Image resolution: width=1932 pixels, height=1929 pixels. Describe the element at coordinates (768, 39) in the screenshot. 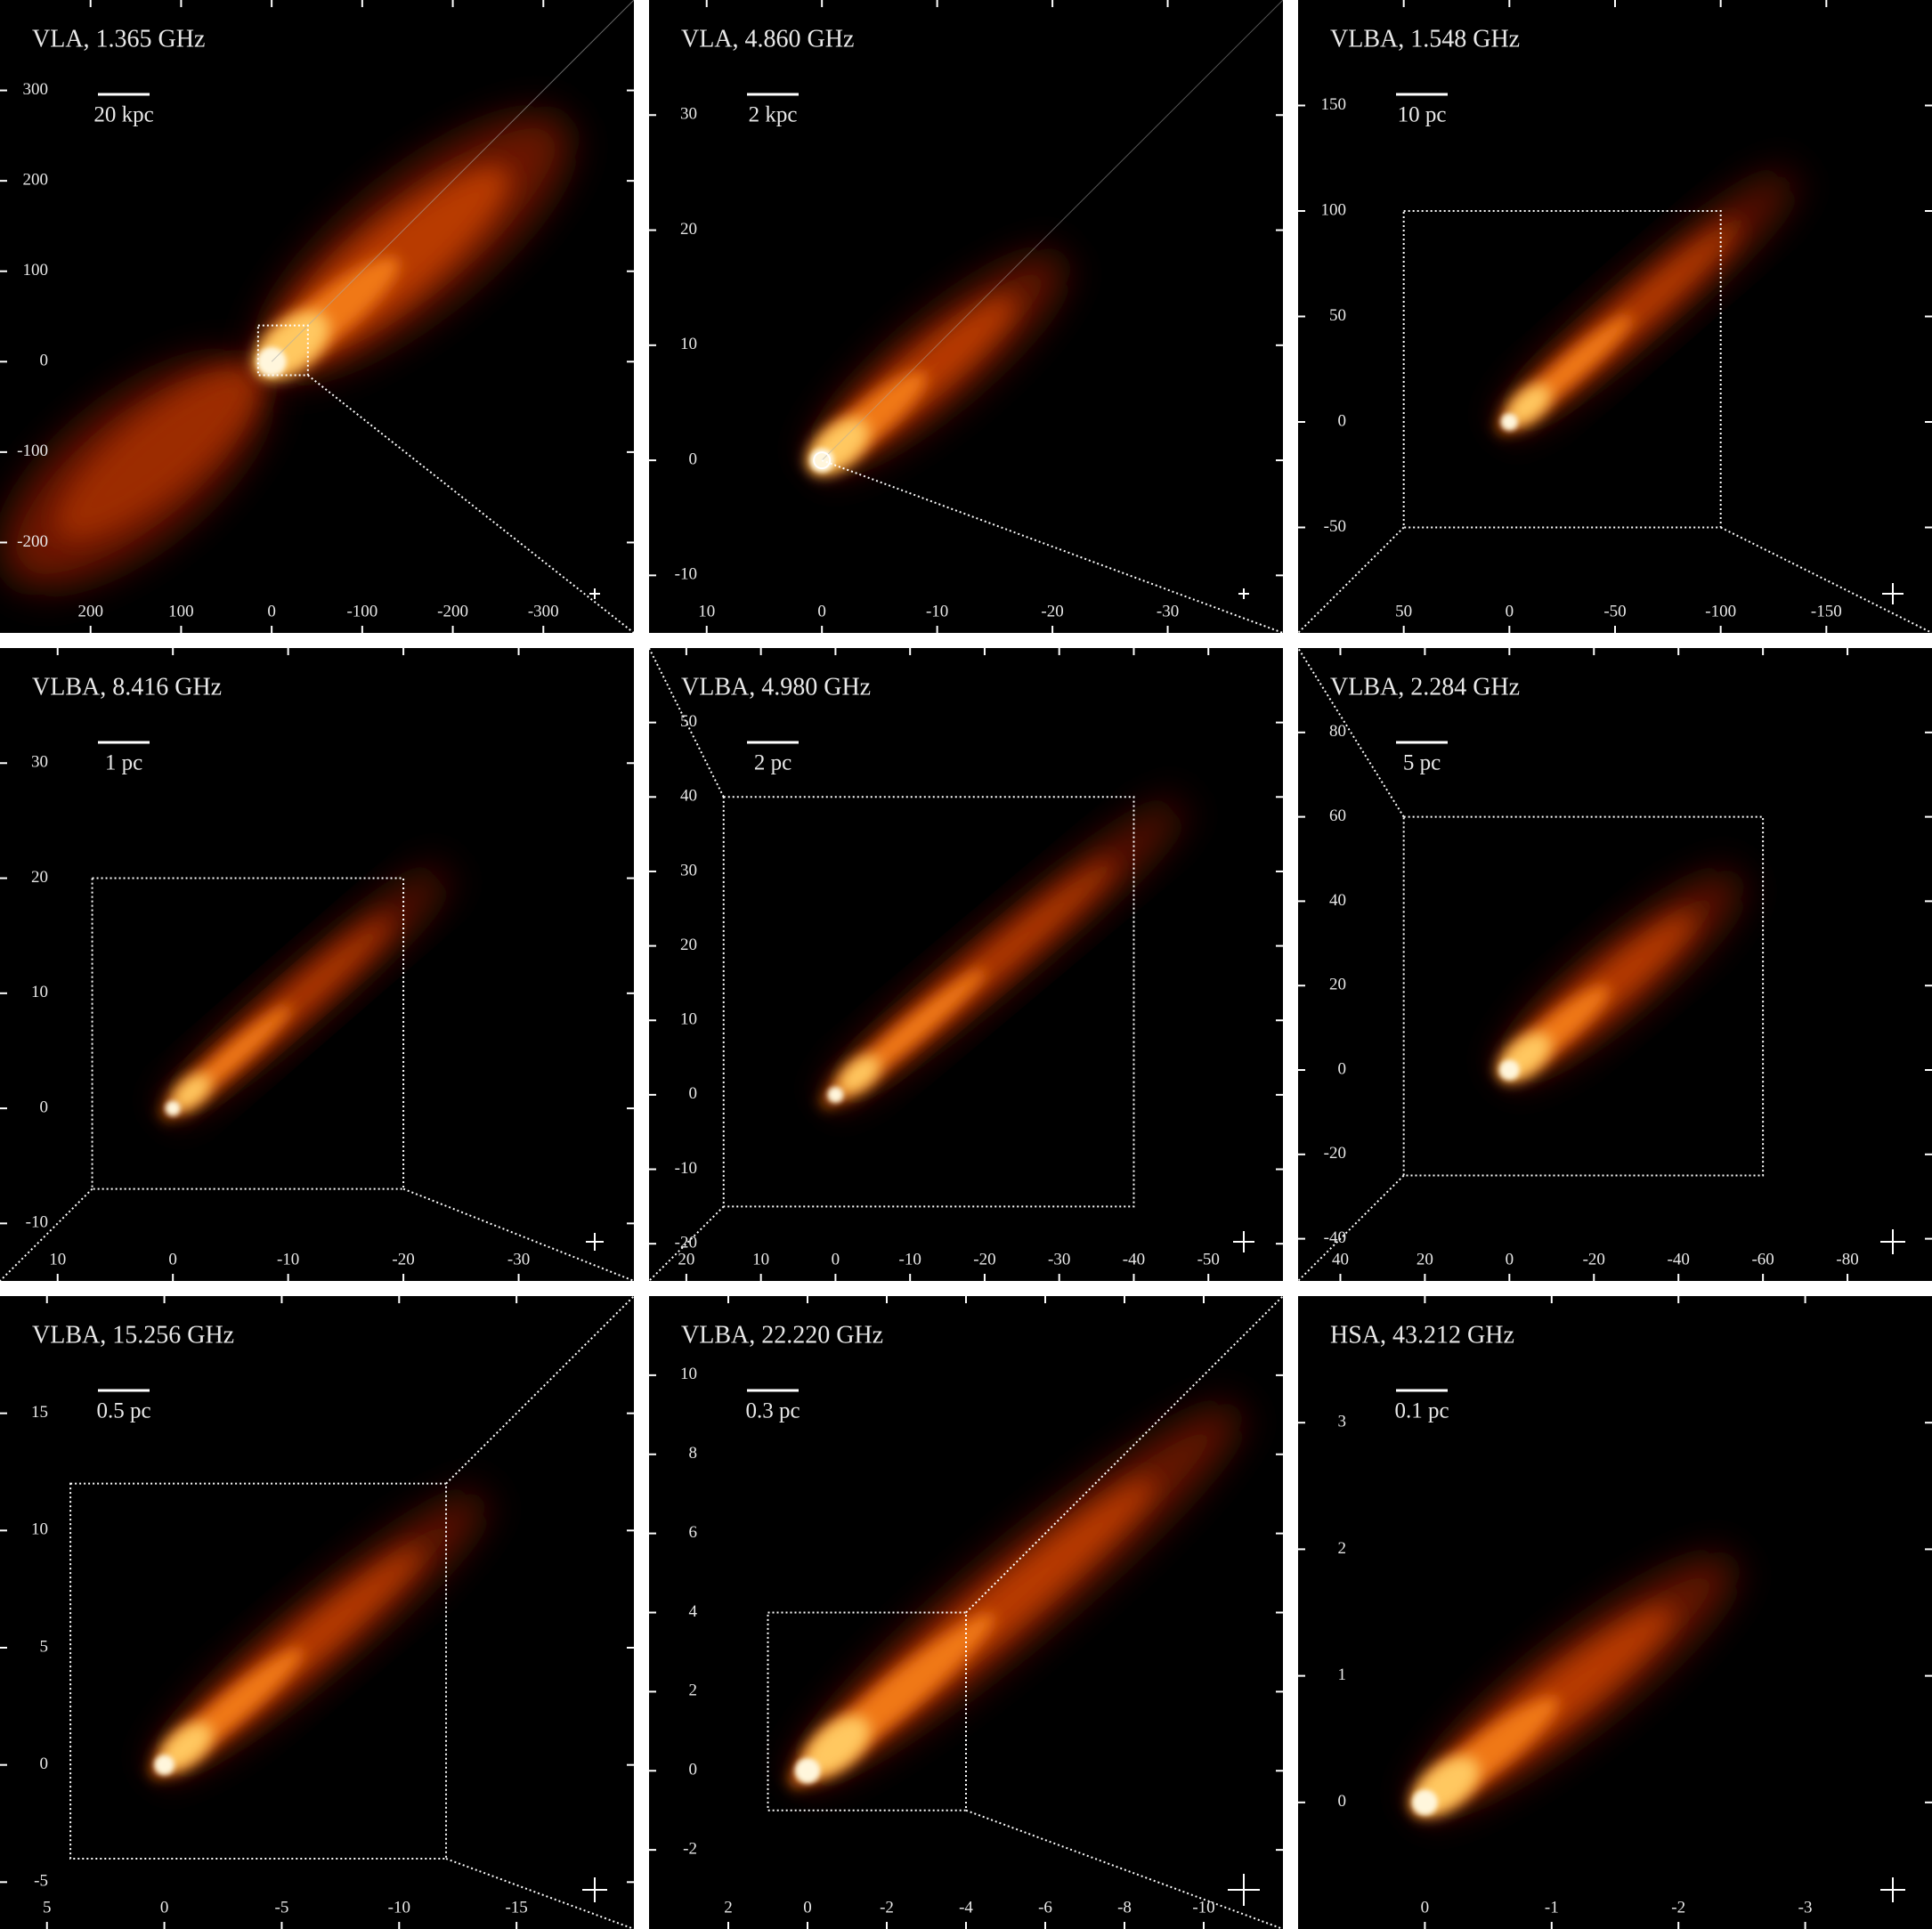

I see `panel-title: VLA, 4.860 GHz` at that location.